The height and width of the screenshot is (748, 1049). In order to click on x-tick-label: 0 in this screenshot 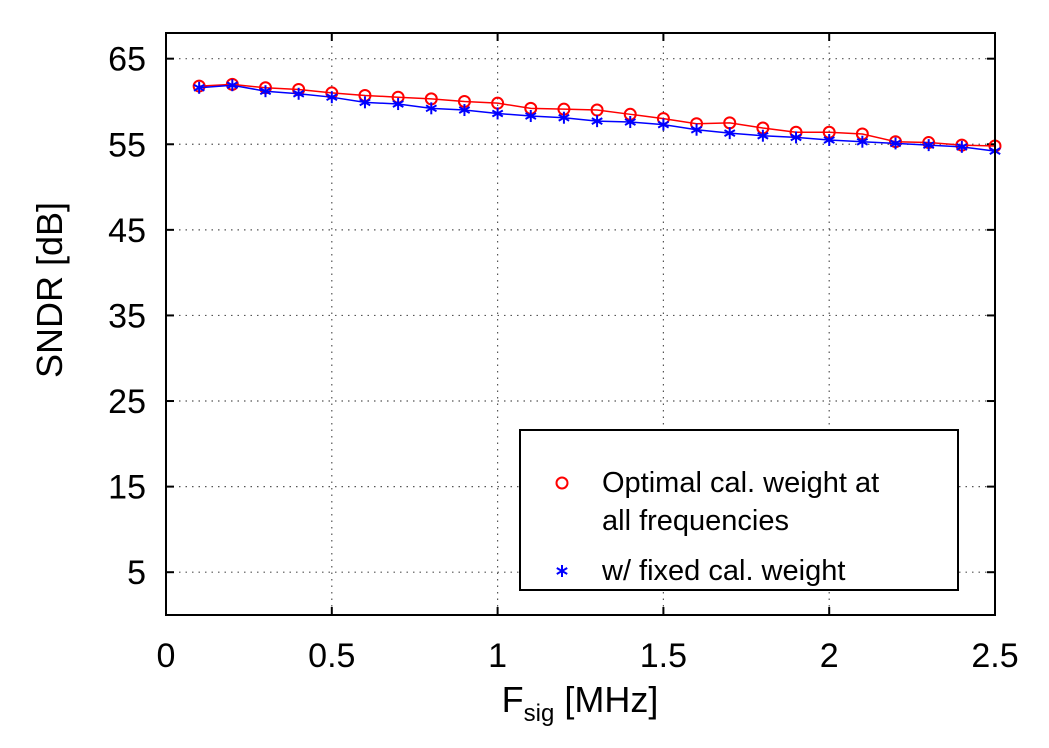, I will do `click(166, 656)`.